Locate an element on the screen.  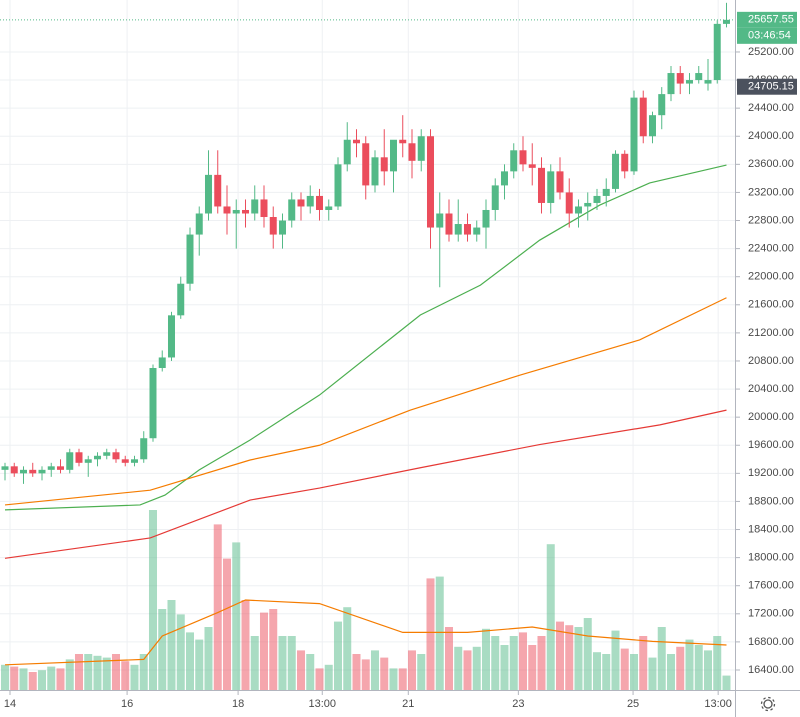
volume-ma-line is located at coordinates (365, 632).